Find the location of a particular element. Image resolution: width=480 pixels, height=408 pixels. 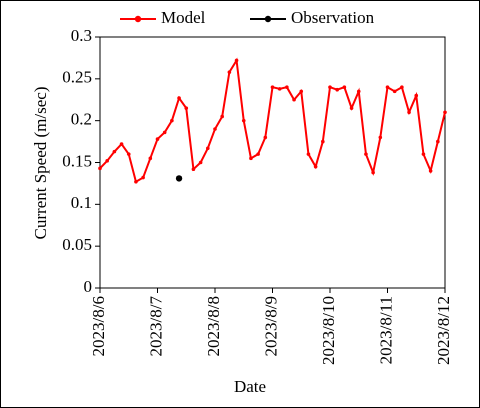

legend-label: Observation is located at coordinates (333, 17).